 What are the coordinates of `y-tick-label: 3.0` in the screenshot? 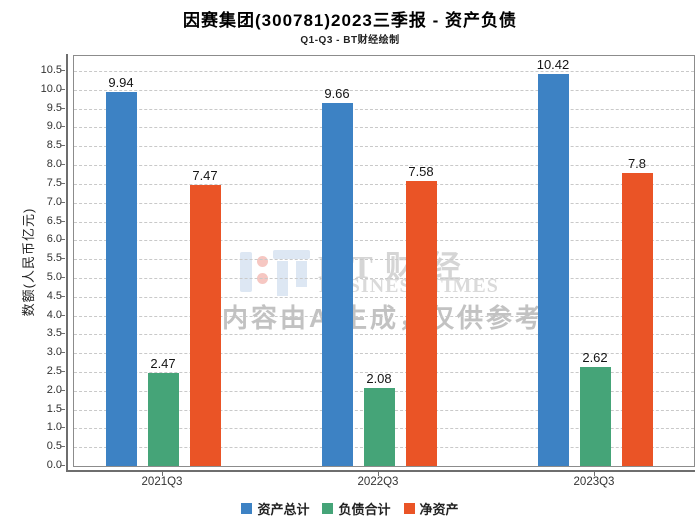 It's located at (54, 352).